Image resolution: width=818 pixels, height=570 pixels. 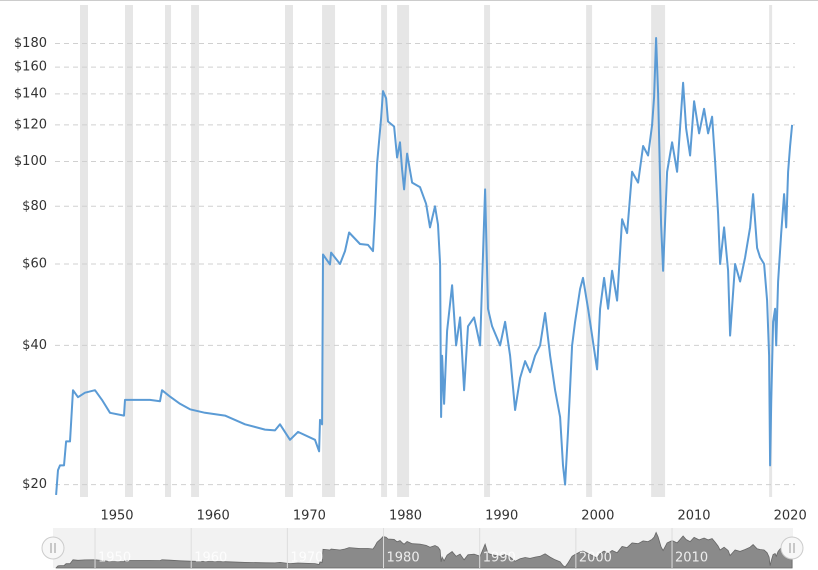 I want to click on x-tick-label: 1990, so click(x=501, y=516).